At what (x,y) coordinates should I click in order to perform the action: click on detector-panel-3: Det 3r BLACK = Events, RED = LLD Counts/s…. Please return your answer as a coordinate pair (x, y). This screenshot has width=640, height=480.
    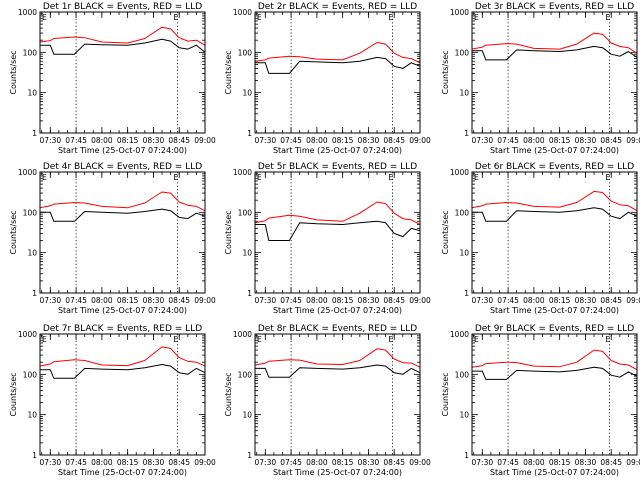
    Looking at the image, I should click on (540, 78).